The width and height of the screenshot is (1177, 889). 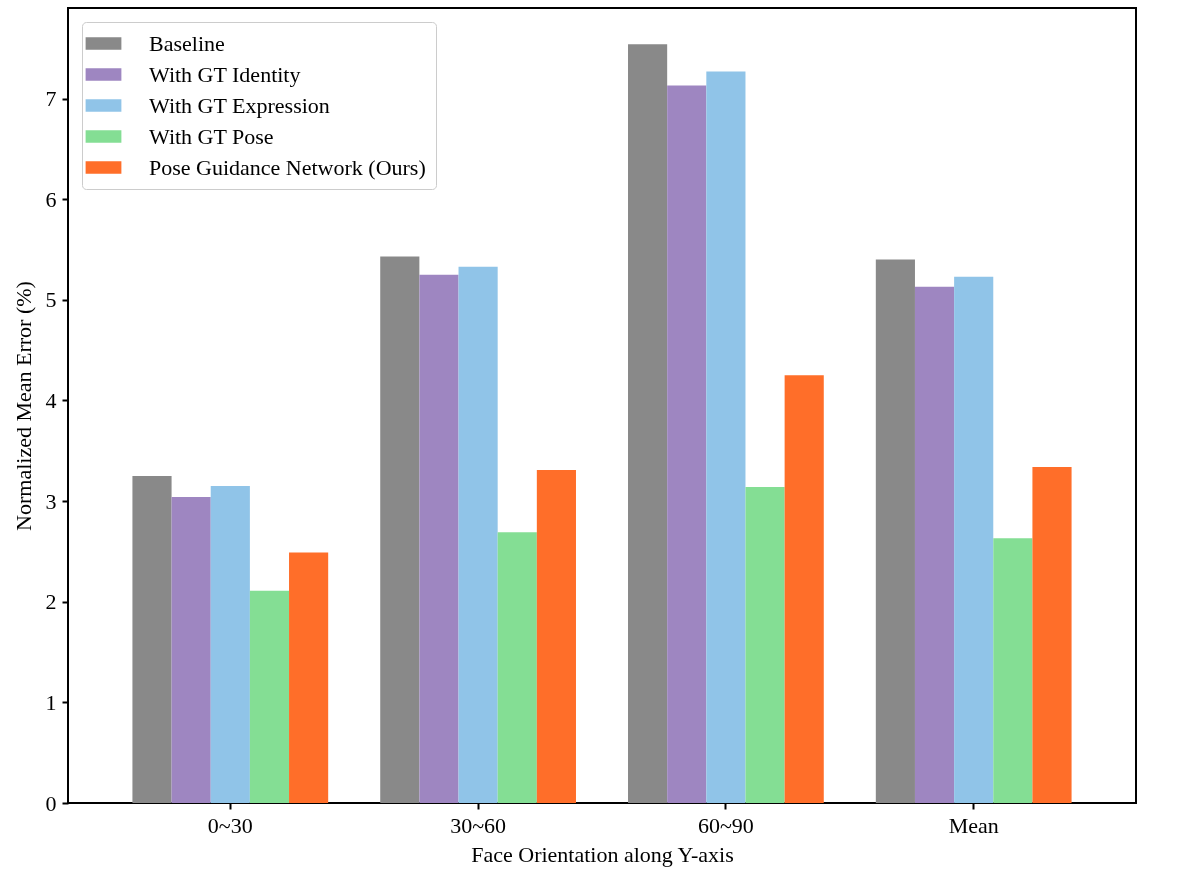 What do you see at coordinates (51, 400) in the screenshot?
I see `y-tick-label: 4` at bounding box center [51, 400].